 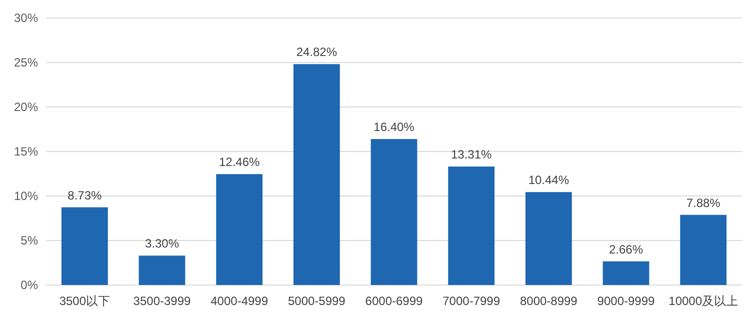 What do you see at coordinates (84, 301) in the screenshot?
I see `x-tick-label: 3500以下` at bounding box center [84, 301].